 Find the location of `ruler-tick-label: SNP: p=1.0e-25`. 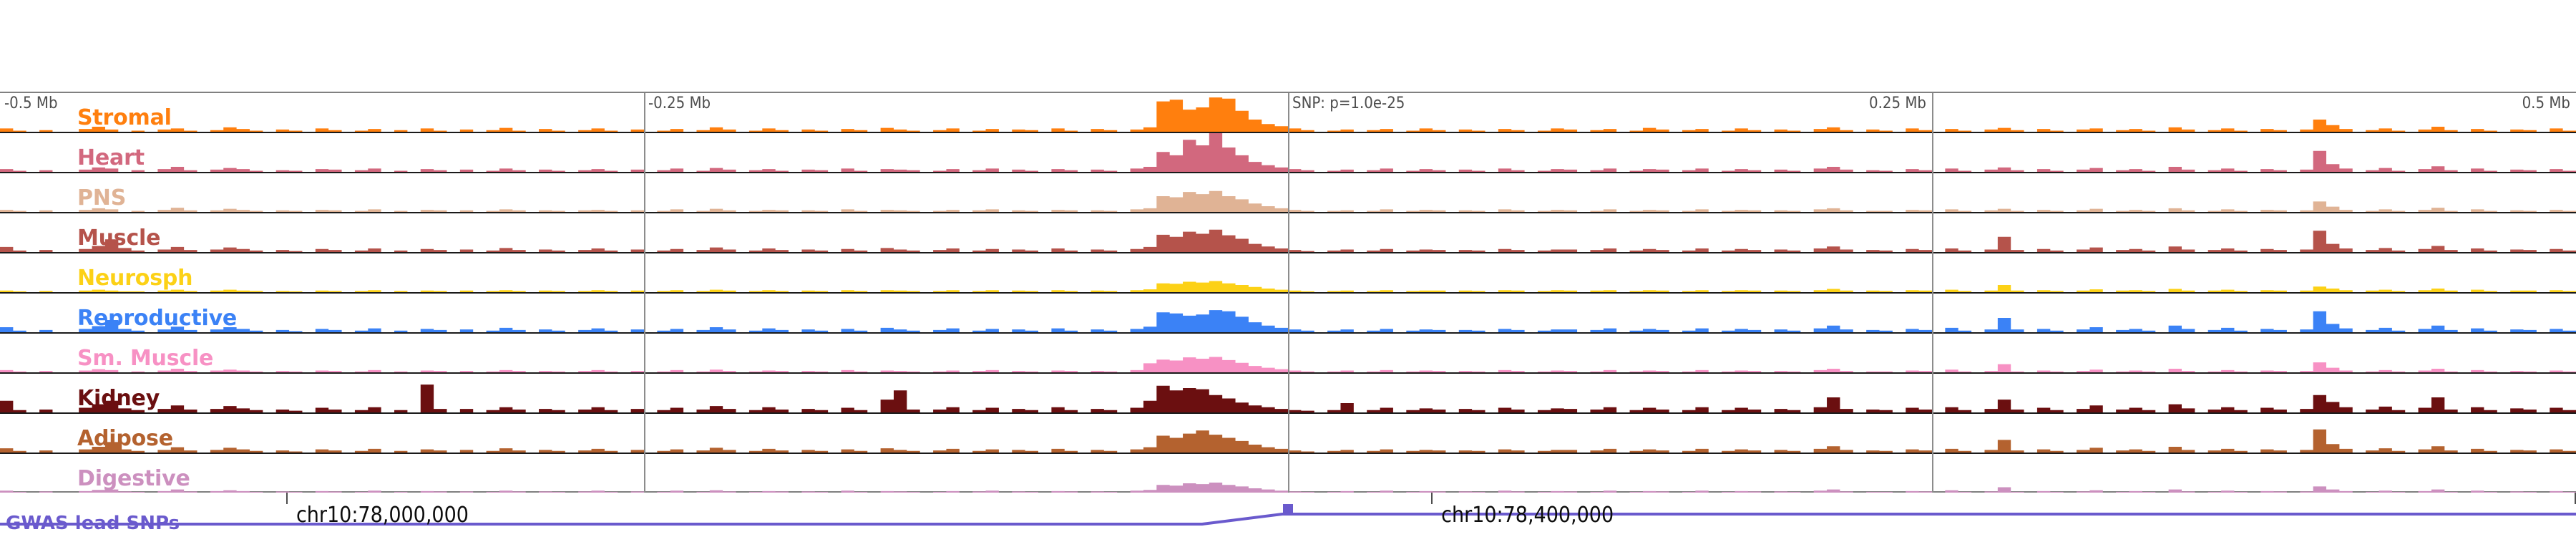

ruler-tick-label: SNP: p=1.0e-25 is located at coordinates (1348, 103).